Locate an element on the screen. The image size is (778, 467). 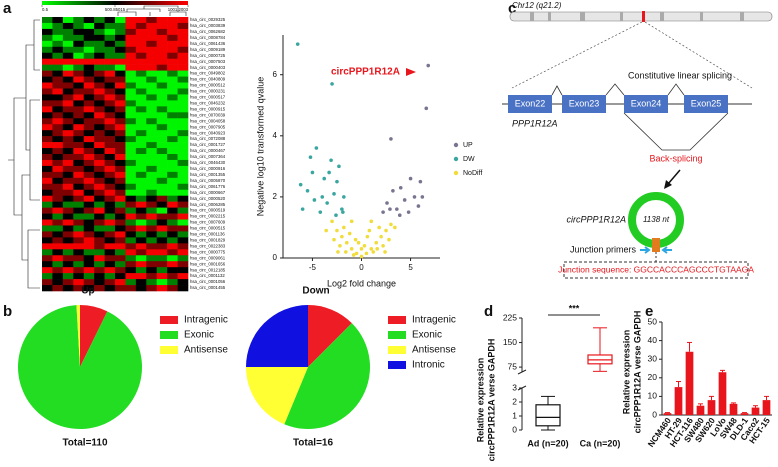
legend-label: NoDiff is located at coordinates (472, 173).